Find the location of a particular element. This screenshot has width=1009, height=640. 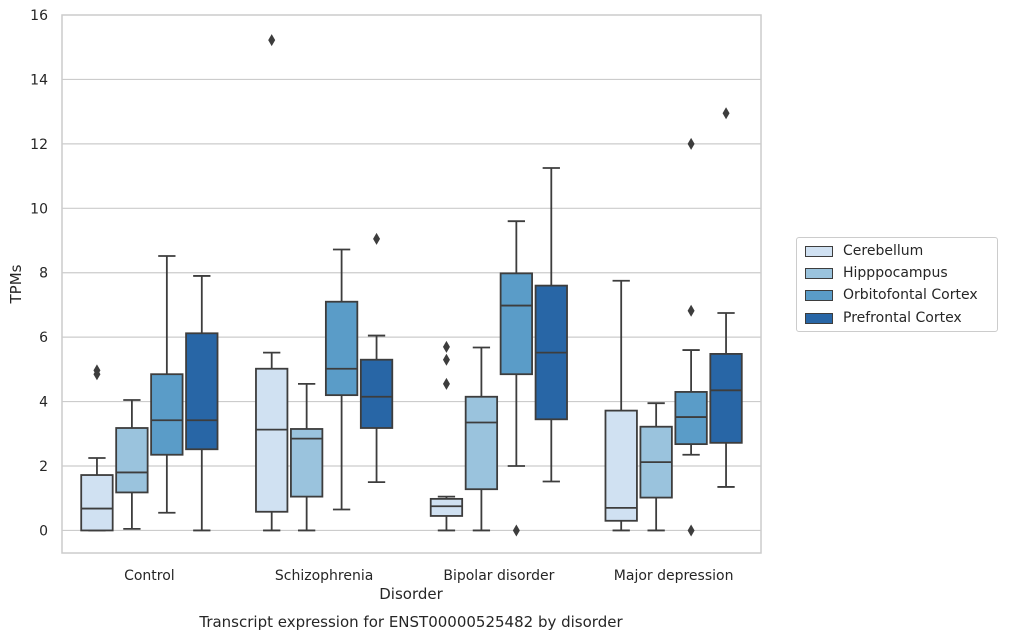

y-tick-labels: 0 2 4 6 8 10 12 14 16 is located at coordinates (39, 273).